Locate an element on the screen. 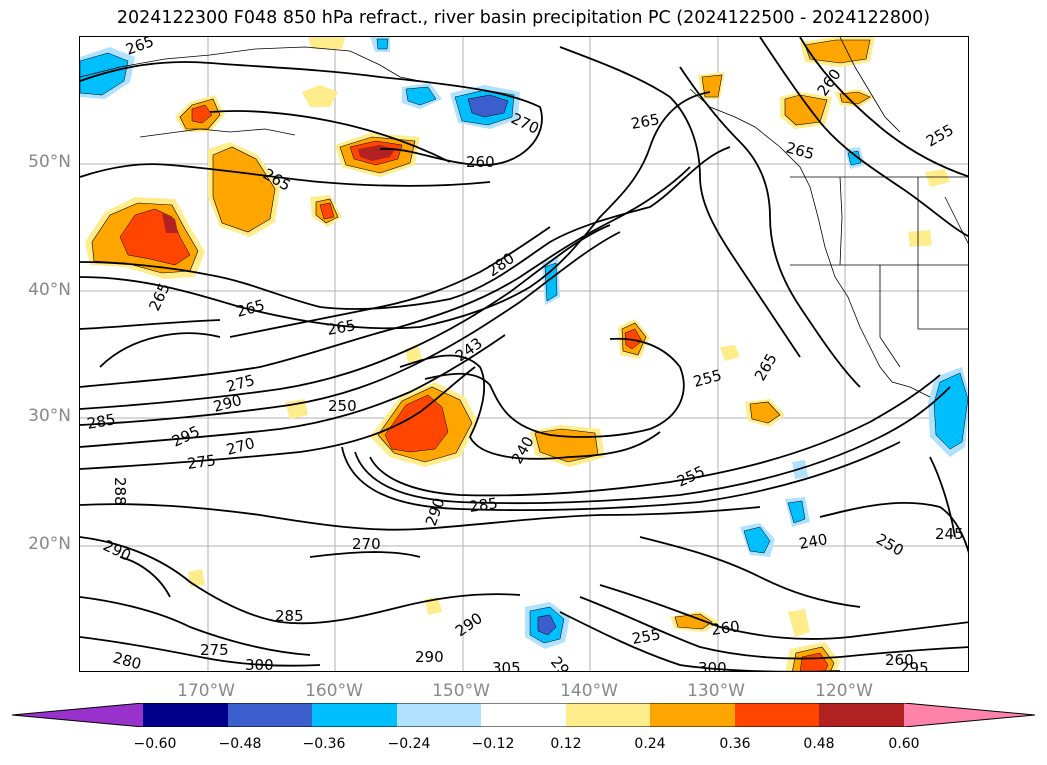 The height and width of the screenshot is (765, 1047). contour-label: 245 is located at coordinates (949, 534).